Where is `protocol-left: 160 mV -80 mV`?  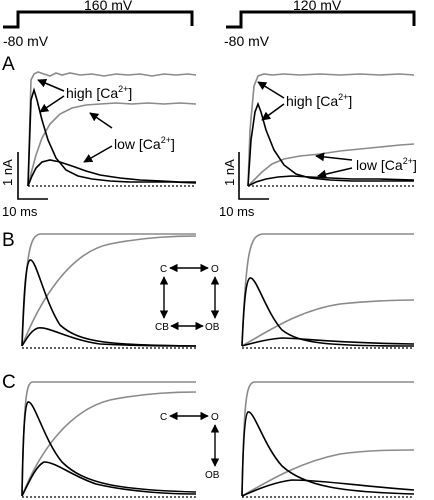 protocol-left: 160 mV -80 mV is located at coordinates (98, 24).